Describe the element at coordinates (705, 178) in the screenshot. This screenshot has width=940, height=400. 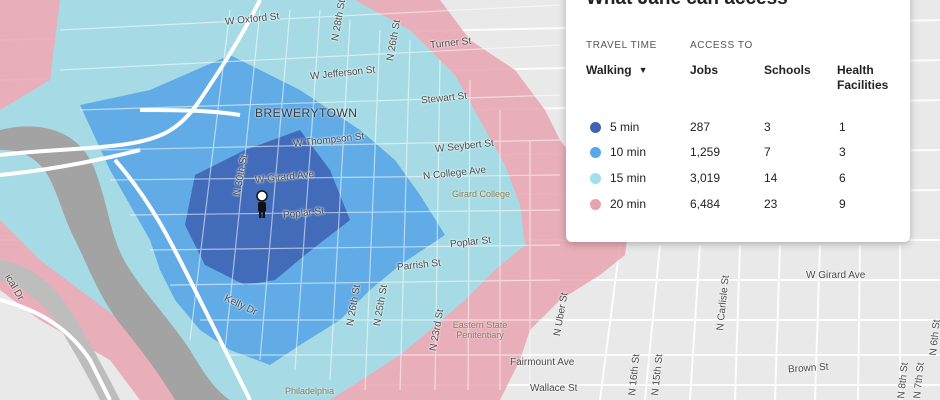
I see `row-jobs: 3,019` at that location.